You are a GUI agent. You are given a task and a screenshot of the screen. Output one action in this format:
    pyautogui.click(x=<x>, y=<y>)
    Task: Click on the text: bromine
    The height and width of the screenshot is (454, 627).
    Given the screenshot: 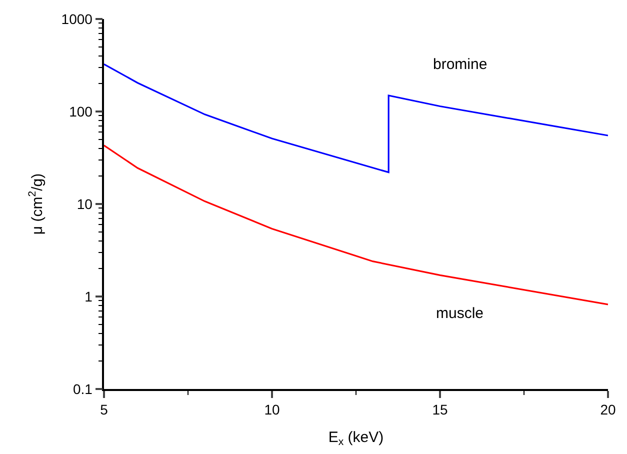 What is the action you would take?
    pyautogui.click(x=460, y=64)
    